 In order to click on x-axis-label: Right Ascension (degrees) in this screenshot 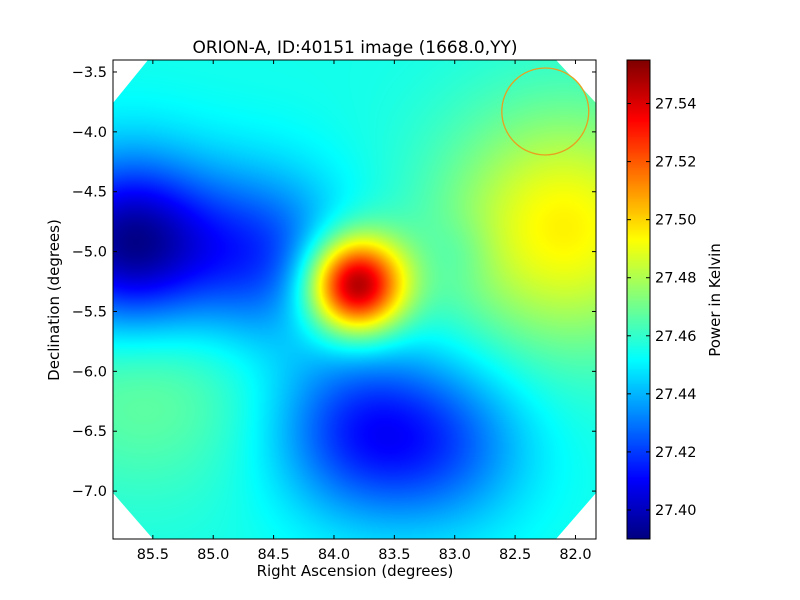, I will do `click(355, 571)`.